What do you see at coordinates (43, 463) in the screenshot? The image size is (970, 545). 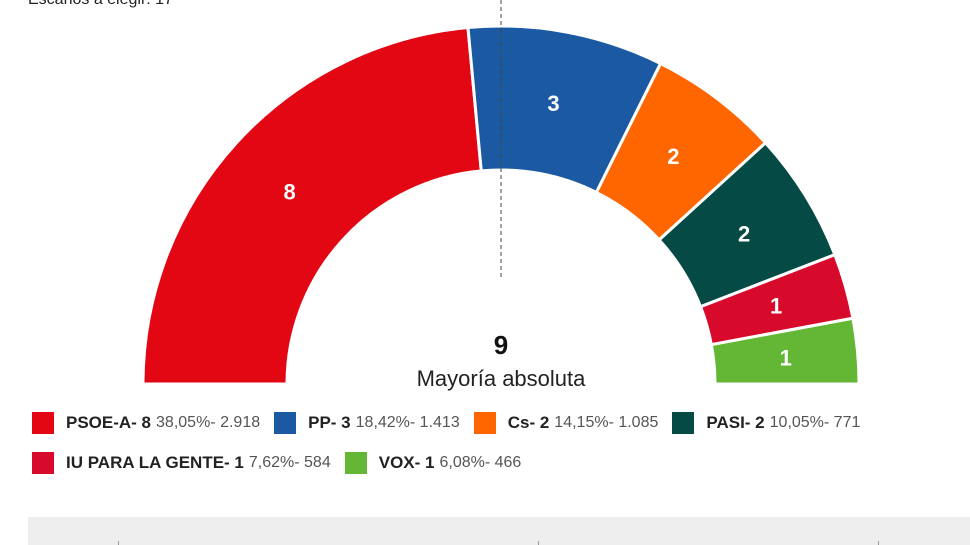 I see `legend-swatch-iu` at bounding box center [43, 463].